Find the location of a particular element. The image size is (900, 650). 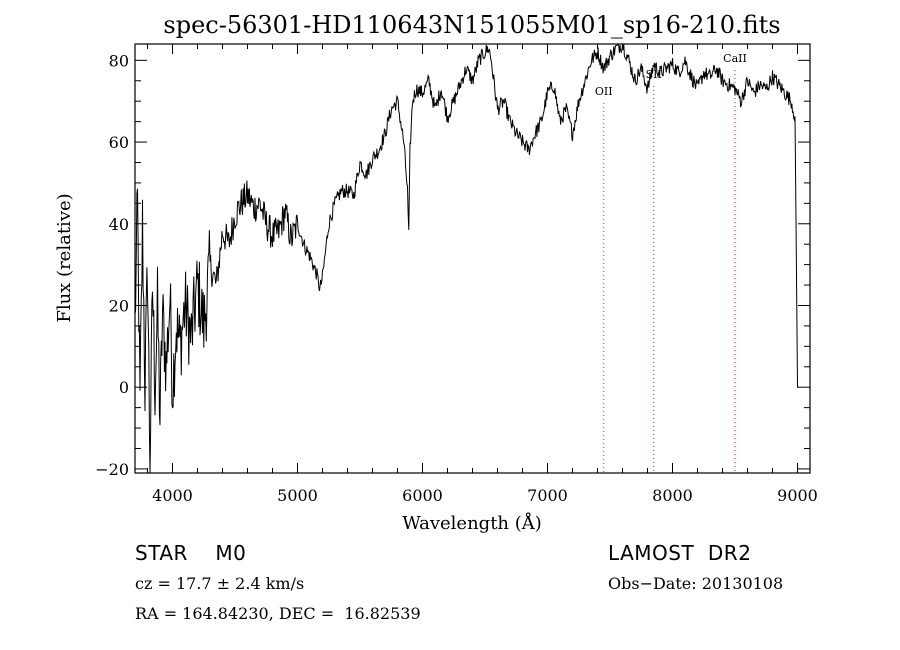

x-tick-label: 6000 is located at coordinates (422, 495).